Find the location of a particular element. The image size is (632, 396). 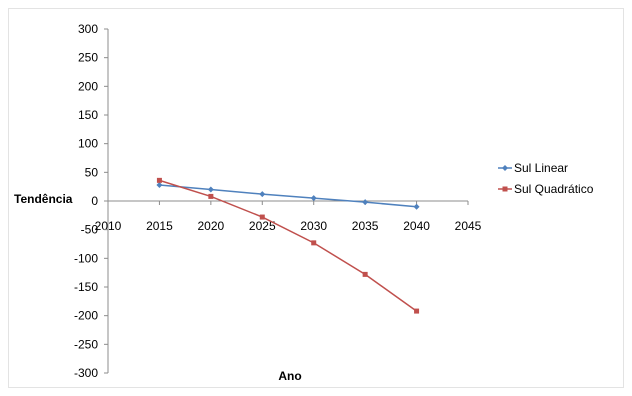

y-tick-label: 100 is located at coordinates (88, 144).